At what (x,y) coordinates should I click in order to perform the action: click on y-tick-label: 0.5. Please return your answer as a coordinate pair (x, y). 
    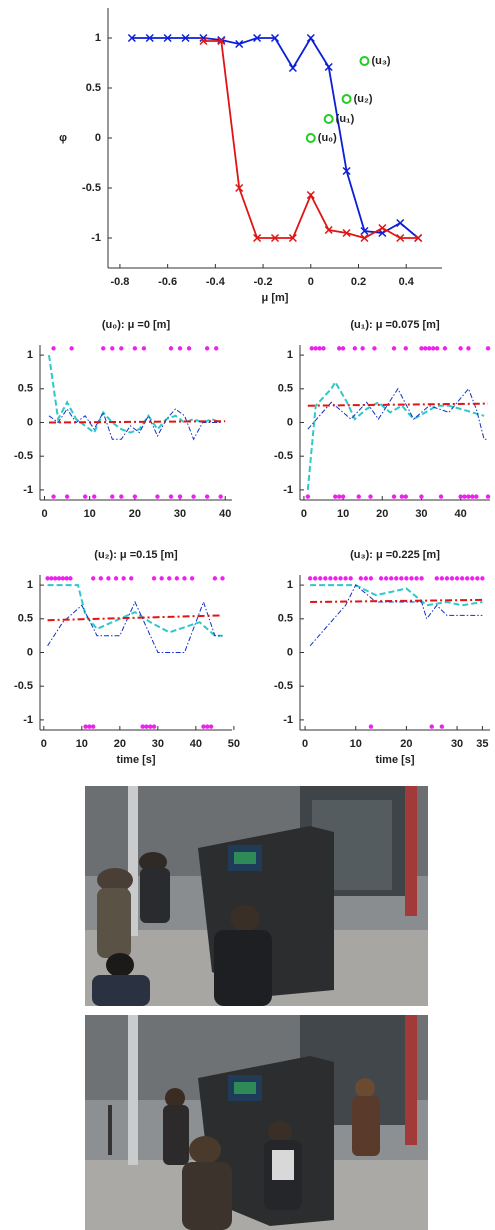
    Looking at the image, I should click on (285, 389).